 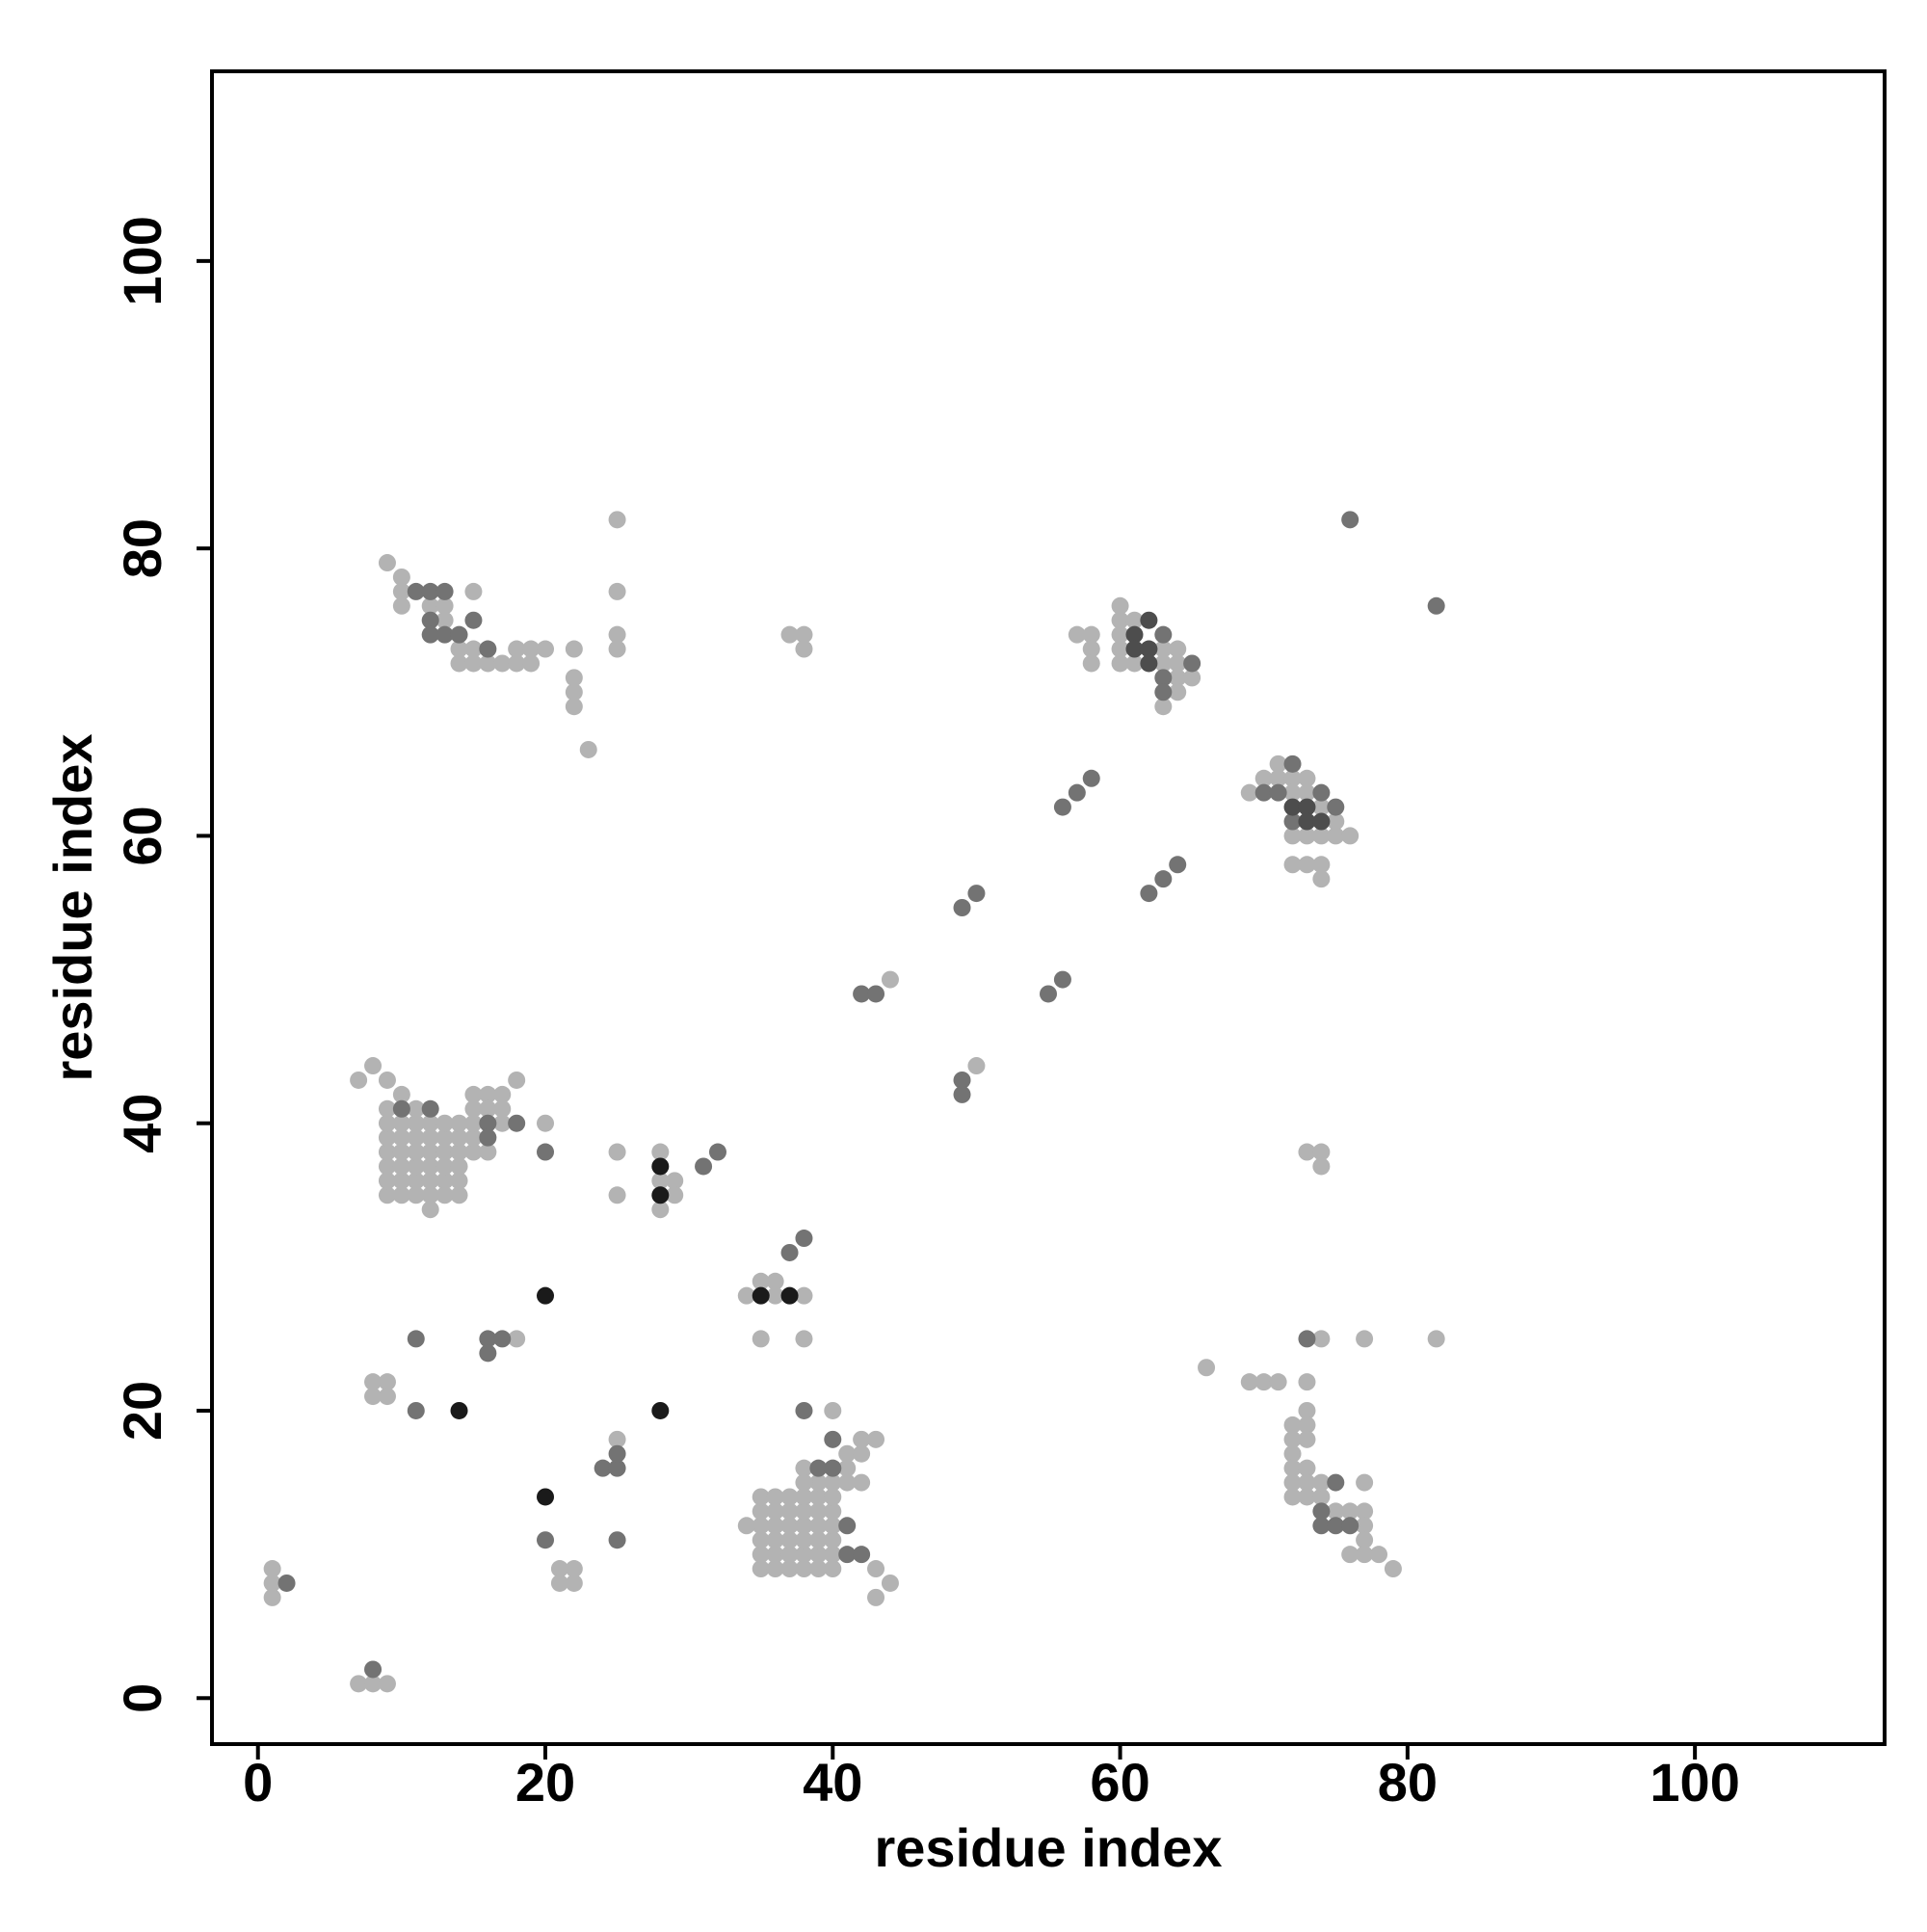 I want to click on y-tick-label: 40, so click(x=142, y=1123).